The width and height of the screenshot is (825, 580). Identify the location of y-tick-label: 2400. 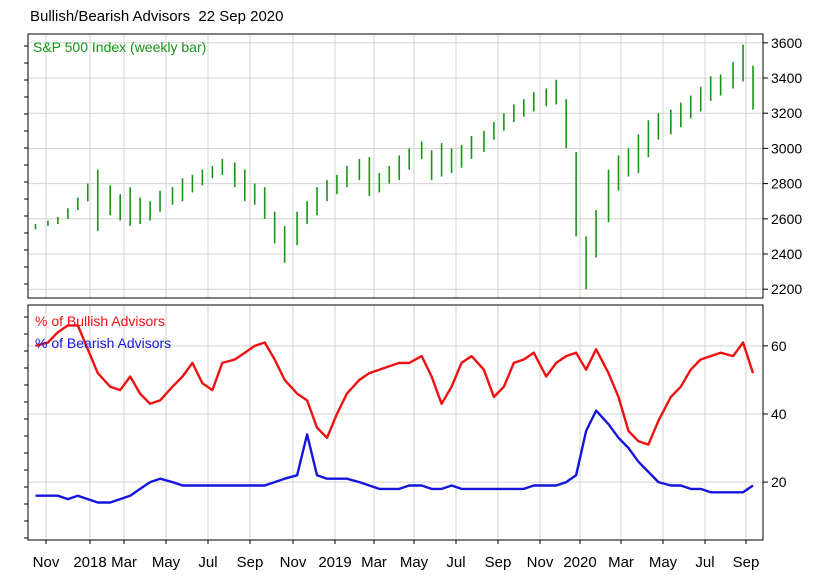
(786, 254).